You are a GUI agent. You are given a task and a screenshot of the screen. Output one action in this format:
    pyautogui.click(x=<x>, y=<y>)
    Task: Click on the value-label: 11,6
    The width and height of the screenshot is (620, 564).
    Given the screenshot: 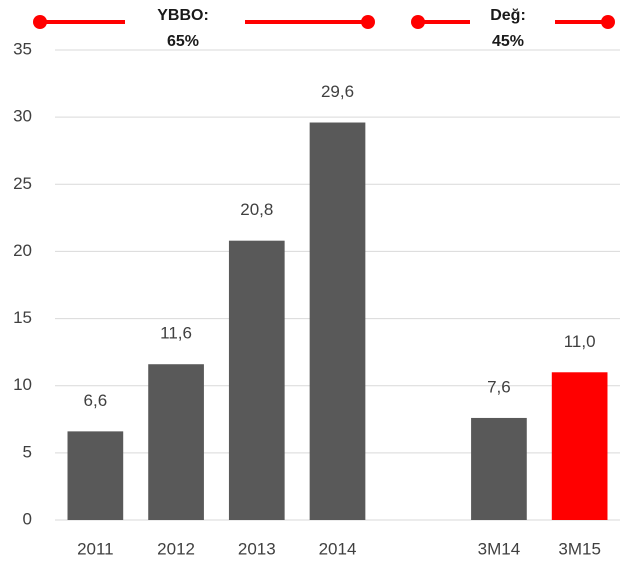 What is the action you would take?
    pyautogui.click(x=176, y=333)
    